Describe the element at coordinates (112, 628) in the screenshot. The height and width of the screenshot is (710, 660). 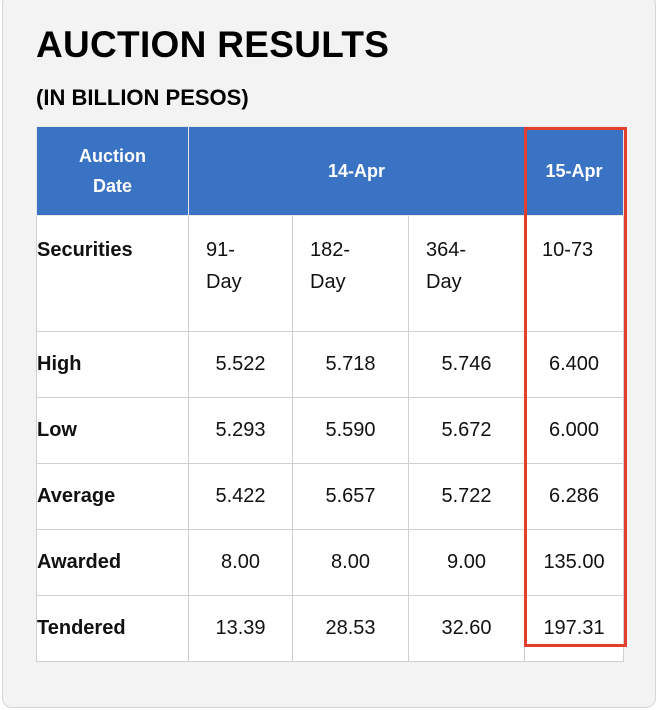
I see `row-label-tendered: Tendered` at that location.